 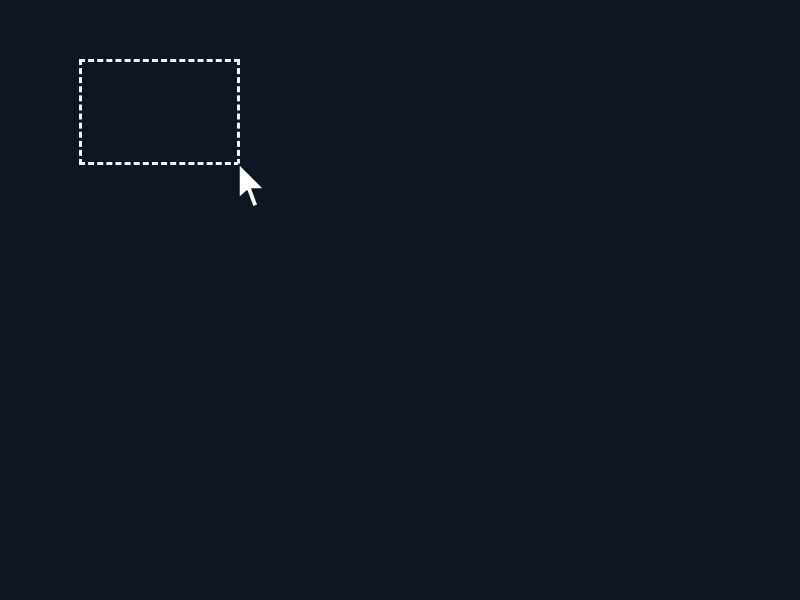 What do you see at coordinates (251, 185) in the screenshot?
I see `mouse-pointer-icon` at bounding box center [251, 185].